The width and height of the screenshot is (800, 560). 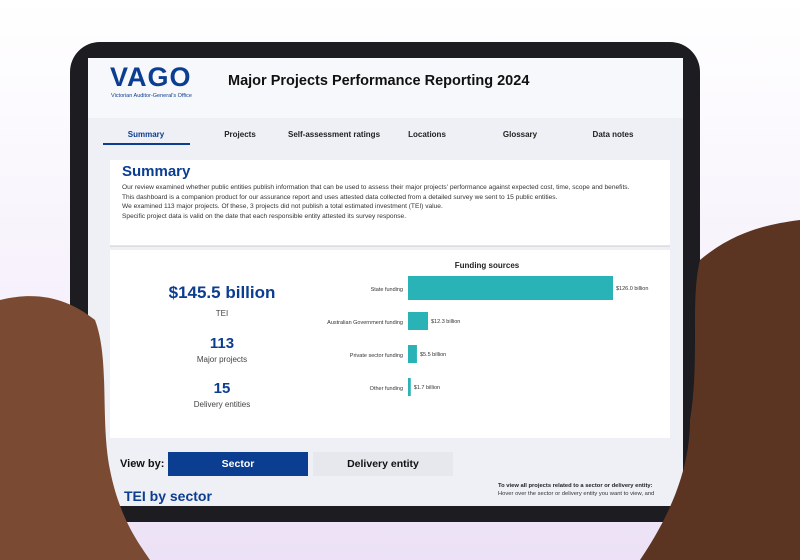 I want to click on nav-tab: Self-assessment ratings, so click(x=334, y=134).